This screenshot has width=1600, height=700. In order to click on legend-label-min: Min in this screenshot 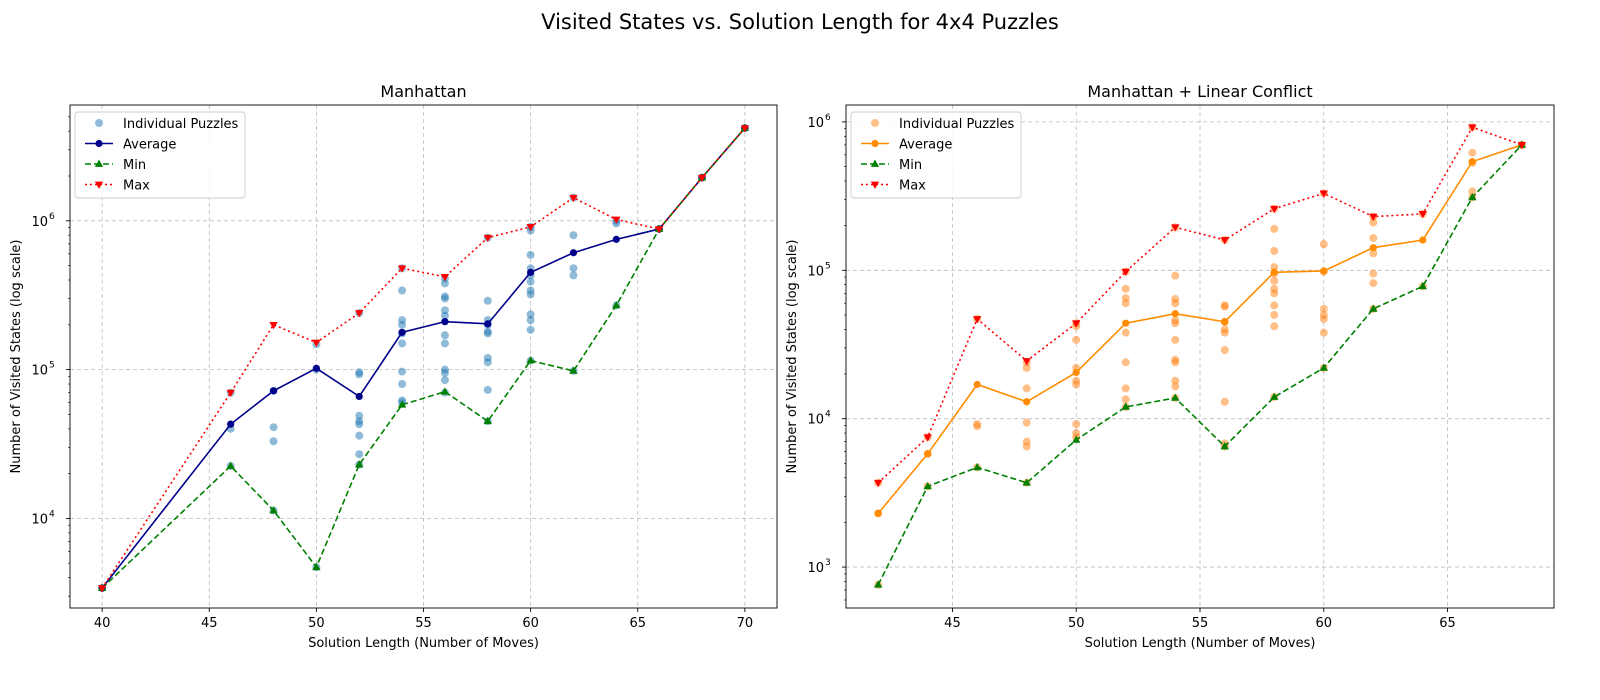, I will do `click(134, 165)`.